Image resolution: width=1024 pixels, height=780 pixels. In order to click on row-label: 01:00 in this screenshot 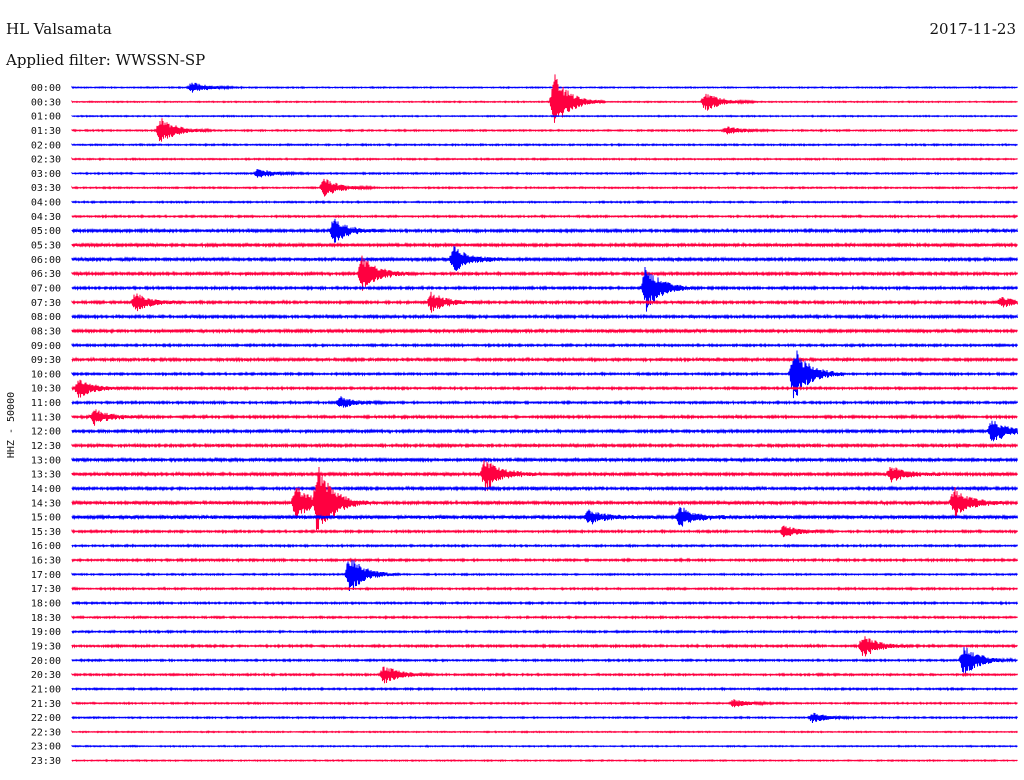, I will do `click(46, 117)`.